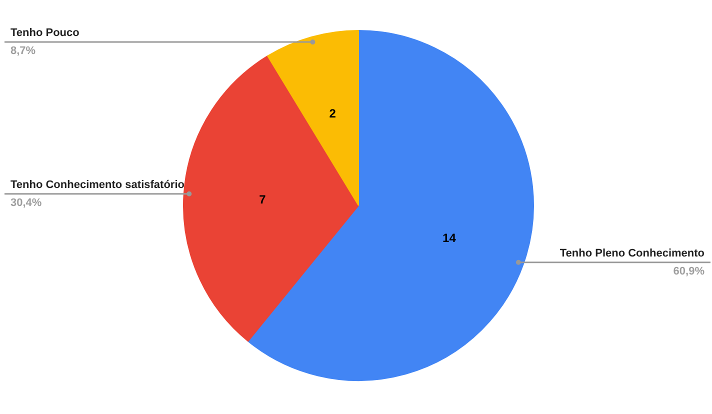 The width and height of the screenshot is (712, 414). What do you see at coordinates (97, 184) in the screenshot?
I see `slice-label: Tenho Conhecimento satisfatório` at bounding box center [97, 184].